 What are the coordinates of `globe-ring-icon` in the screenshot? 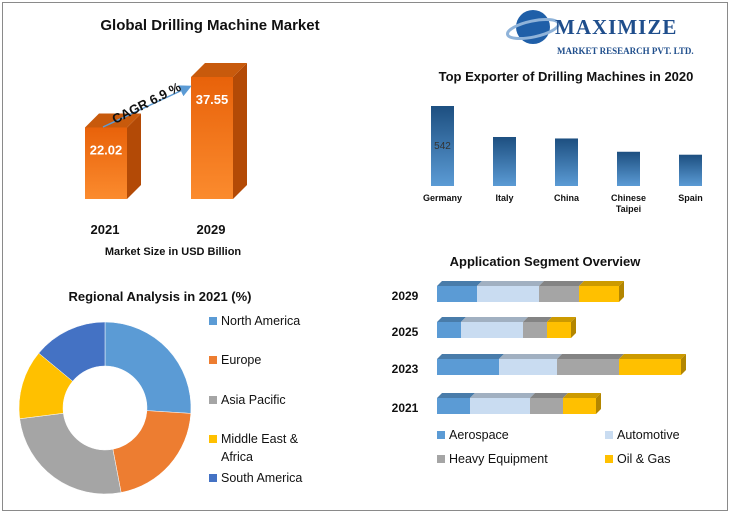 It's located at (533, 29).